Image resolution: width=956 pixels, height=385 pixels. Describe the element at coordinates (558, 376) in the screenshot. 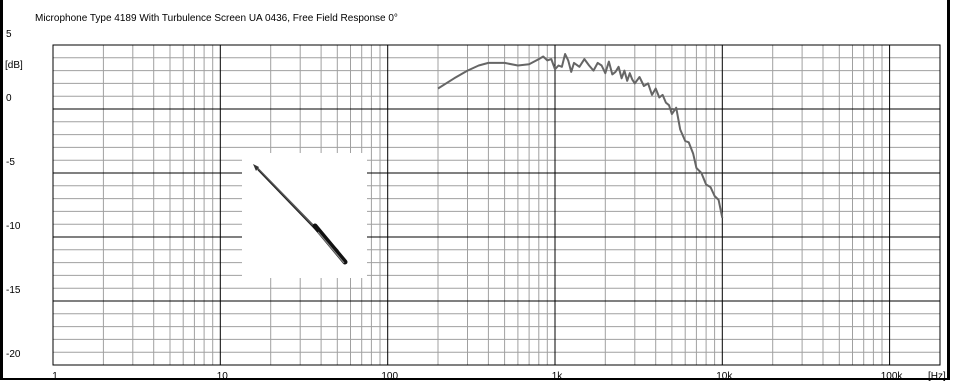

I see `x-tick-label: 1k` at that location.